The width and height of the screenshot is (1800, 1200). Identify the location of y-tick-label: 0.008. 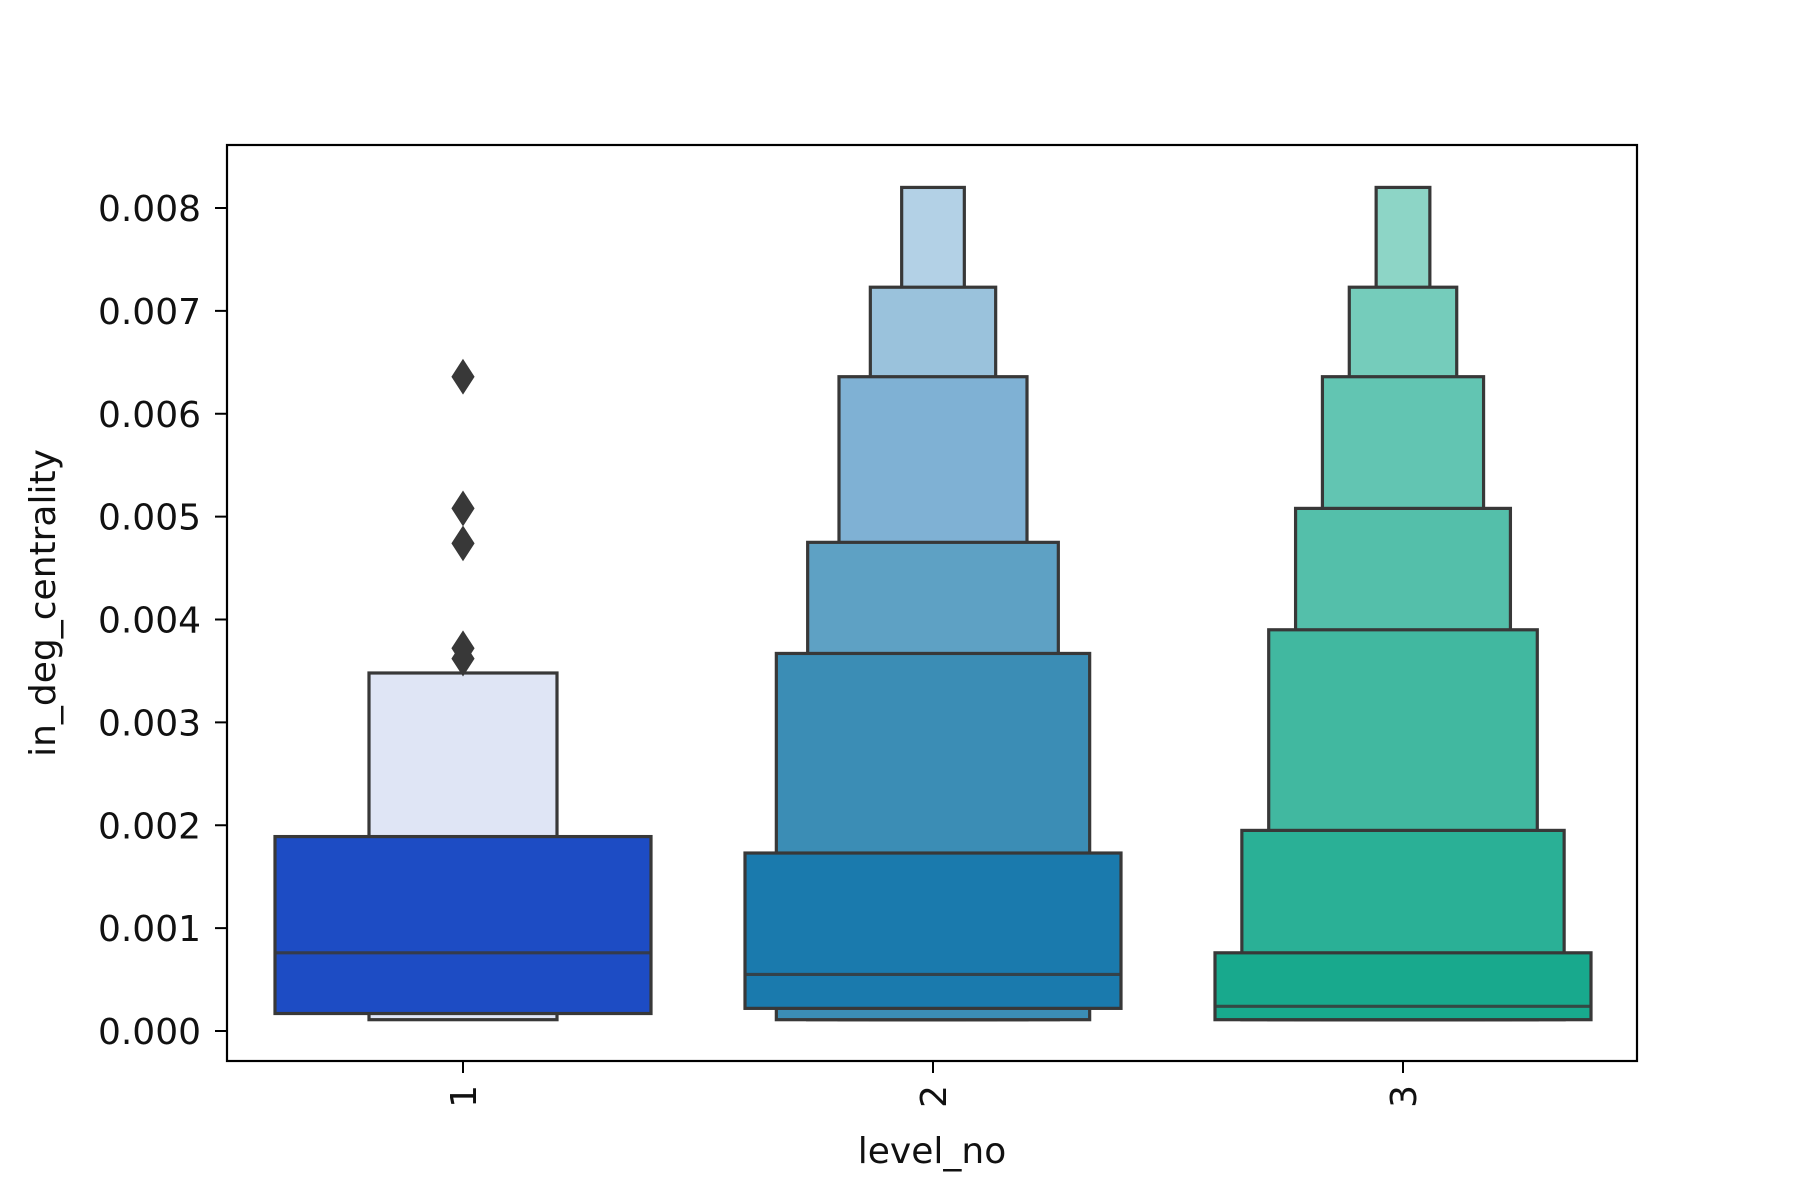
(149, 209).